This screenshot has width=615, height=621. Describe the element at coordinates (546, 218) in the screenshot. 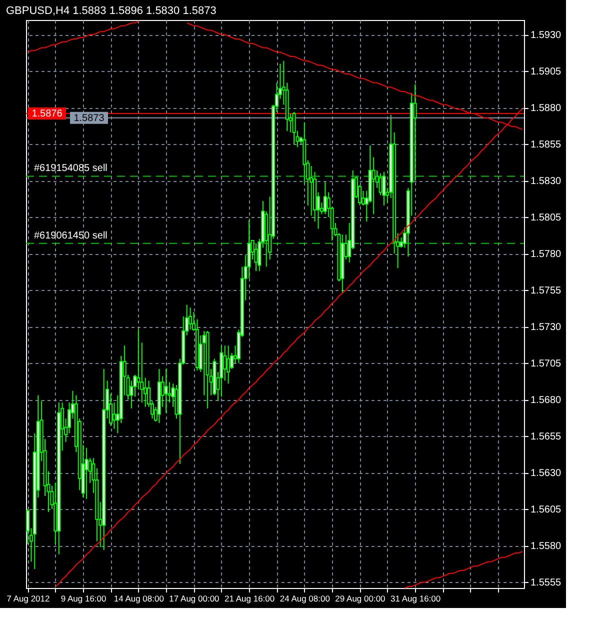

I see `y-tick-label: 1.5805` at that location.